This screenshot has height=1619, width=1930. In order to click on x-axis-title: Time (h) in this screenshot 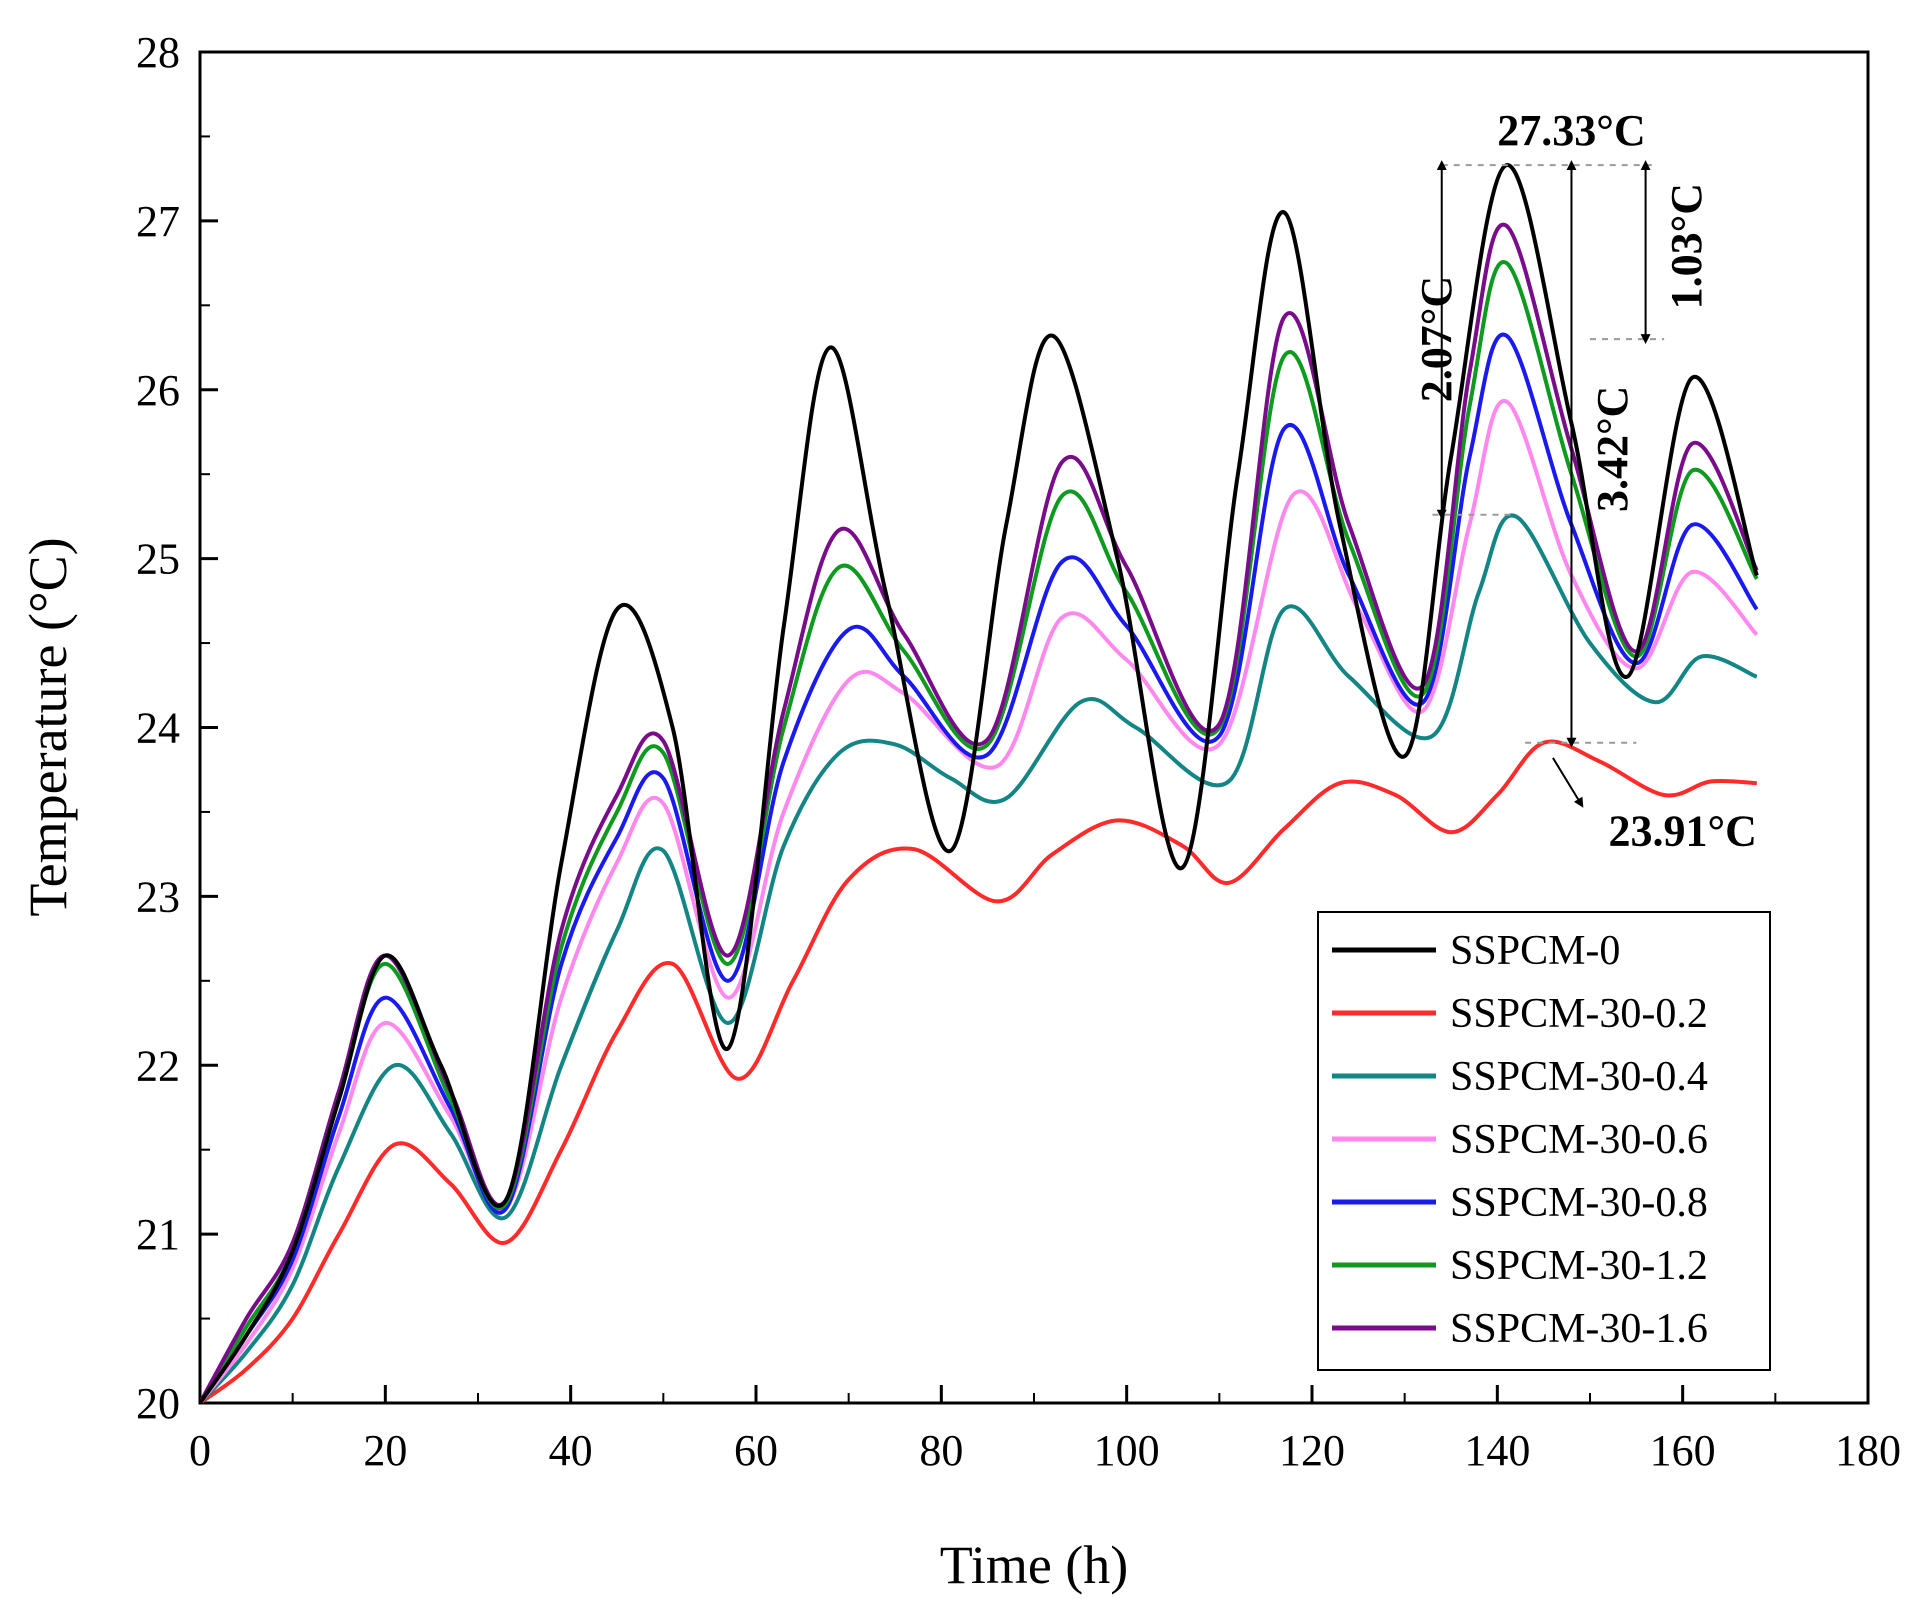, I will do `click(1034, 1565)`.